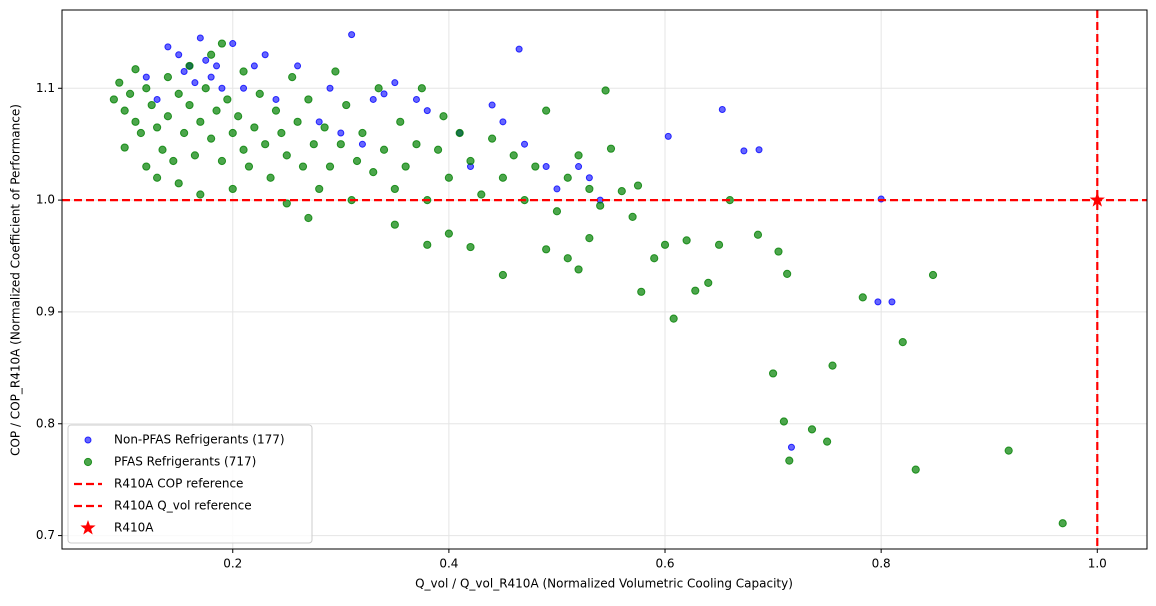  Describe the element at coordinates (45, 311) in the screenshot. I see `y-tick-label: 0.9` at that location.